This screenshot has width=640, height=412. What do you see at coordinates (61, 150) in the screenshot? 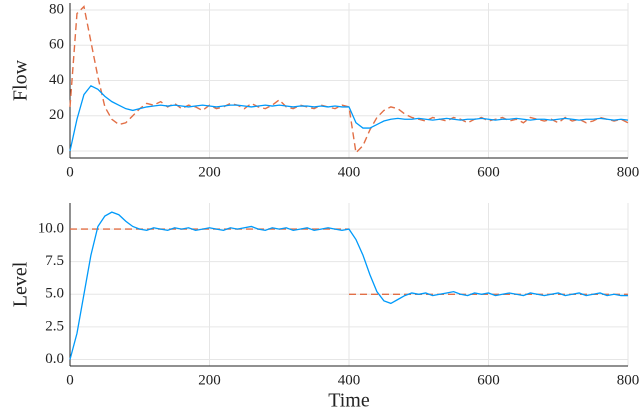
I see `y-tick-label: 0` at bounding box center [61, 150].